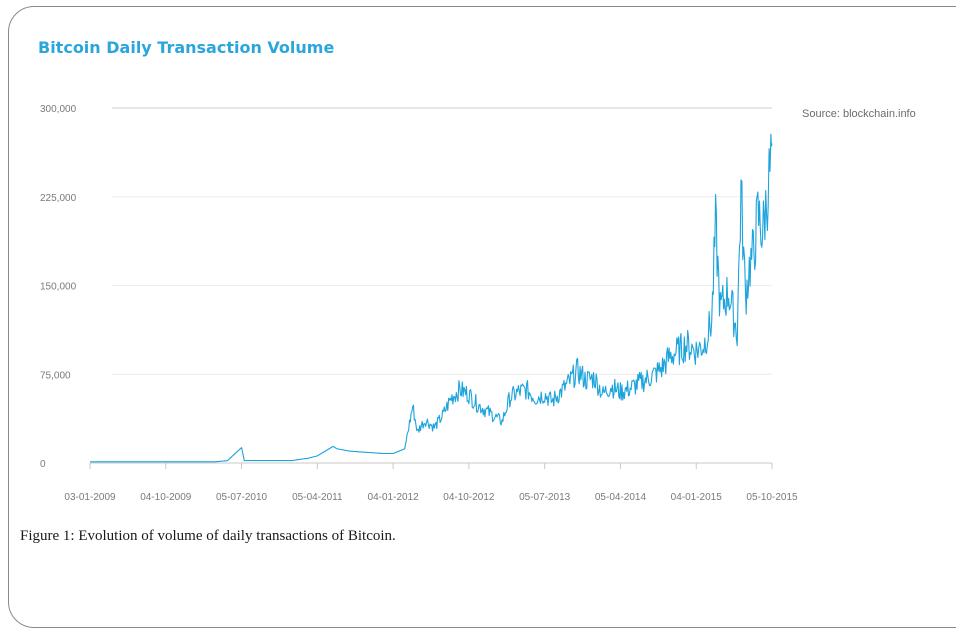 This screenshot has height=628, width=956. What do you see at coordinates (621, 497) in the screenshot?
I see `x-tick-label: 05-04-2014` at bounding box center [621, 497].